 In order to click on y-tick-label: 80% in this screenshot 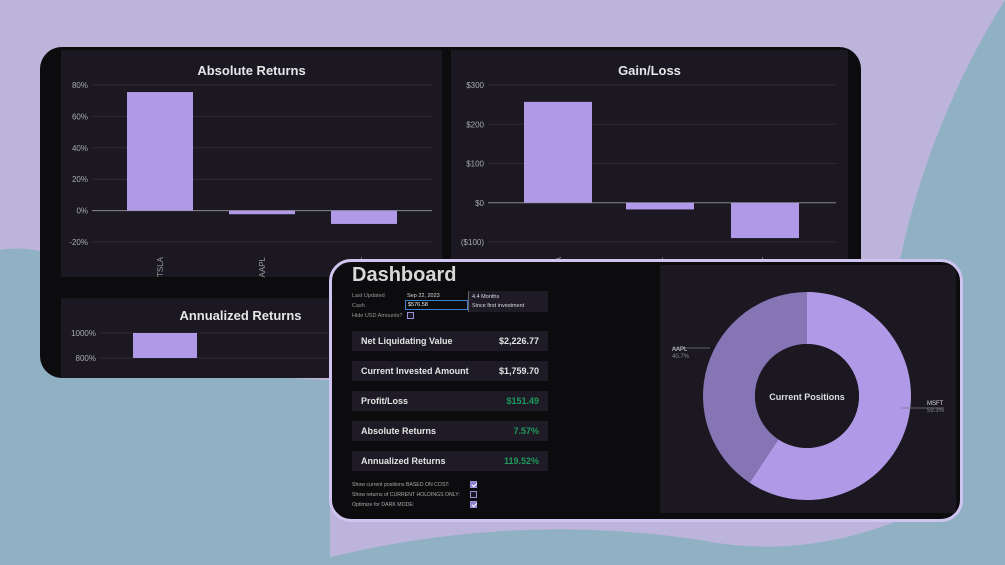, I will do `click(80, 85)`.